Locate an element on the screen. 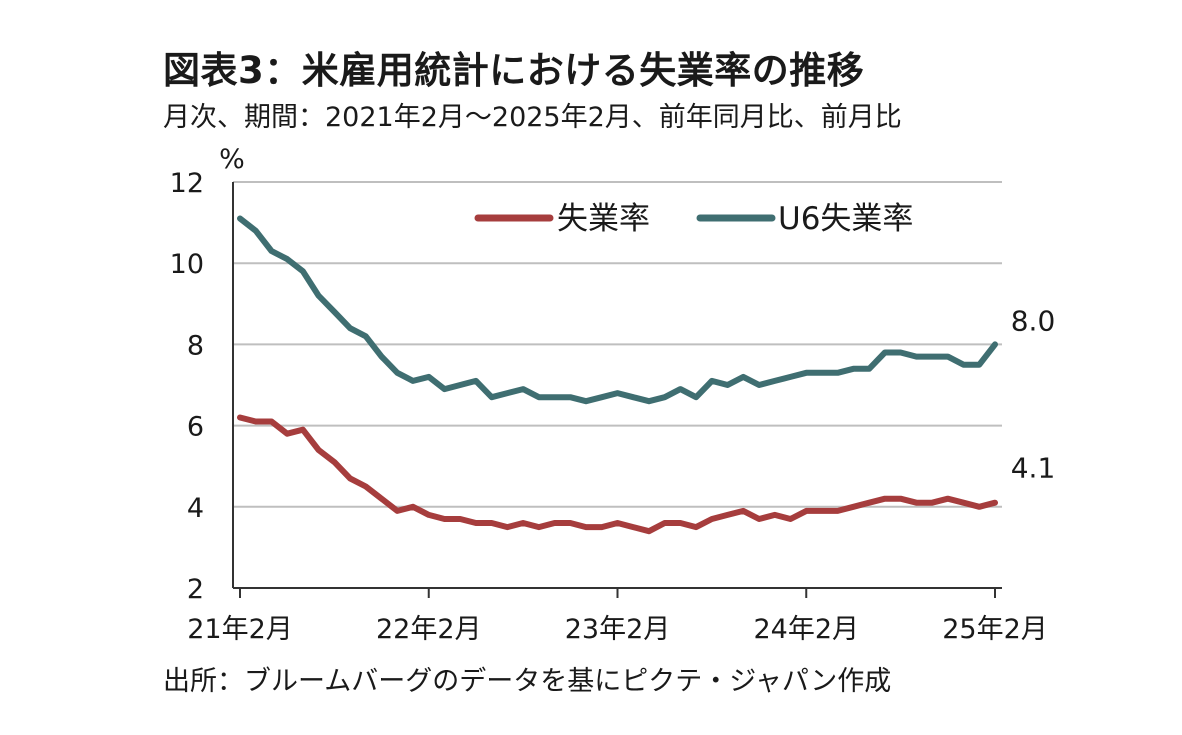  series-line-unemployment is located at coordinates (617, 474).